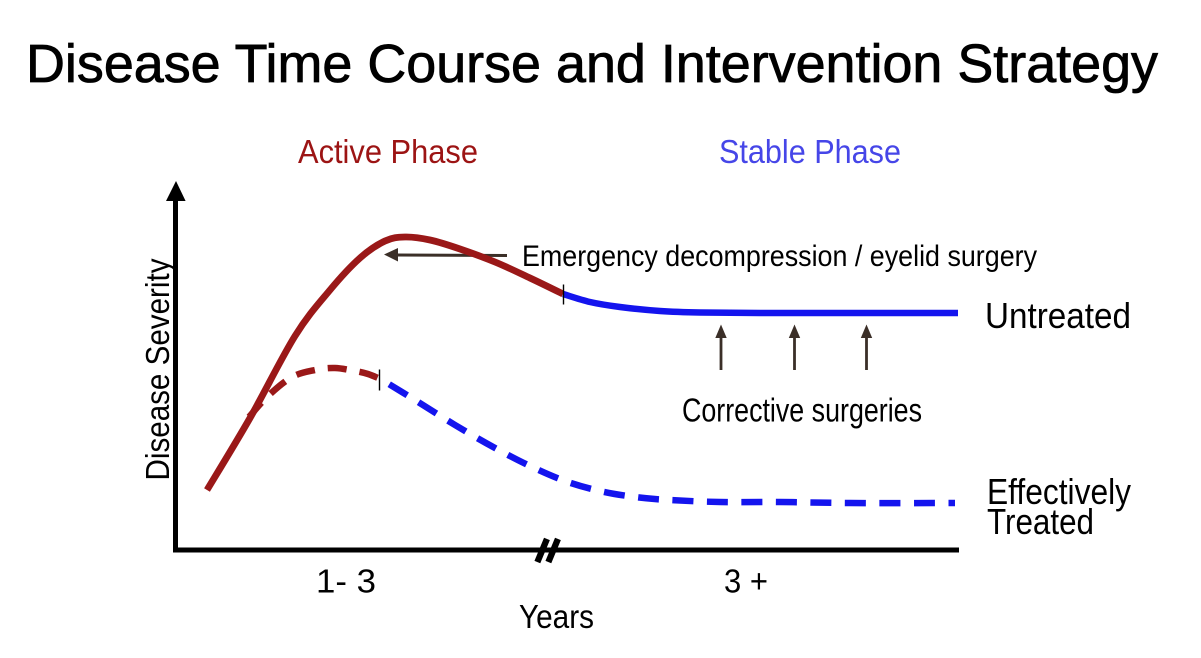 Image resolution: width=1201 pixels, height=658 pixels. I want to click on svg-text: Years, so click(556, 617).